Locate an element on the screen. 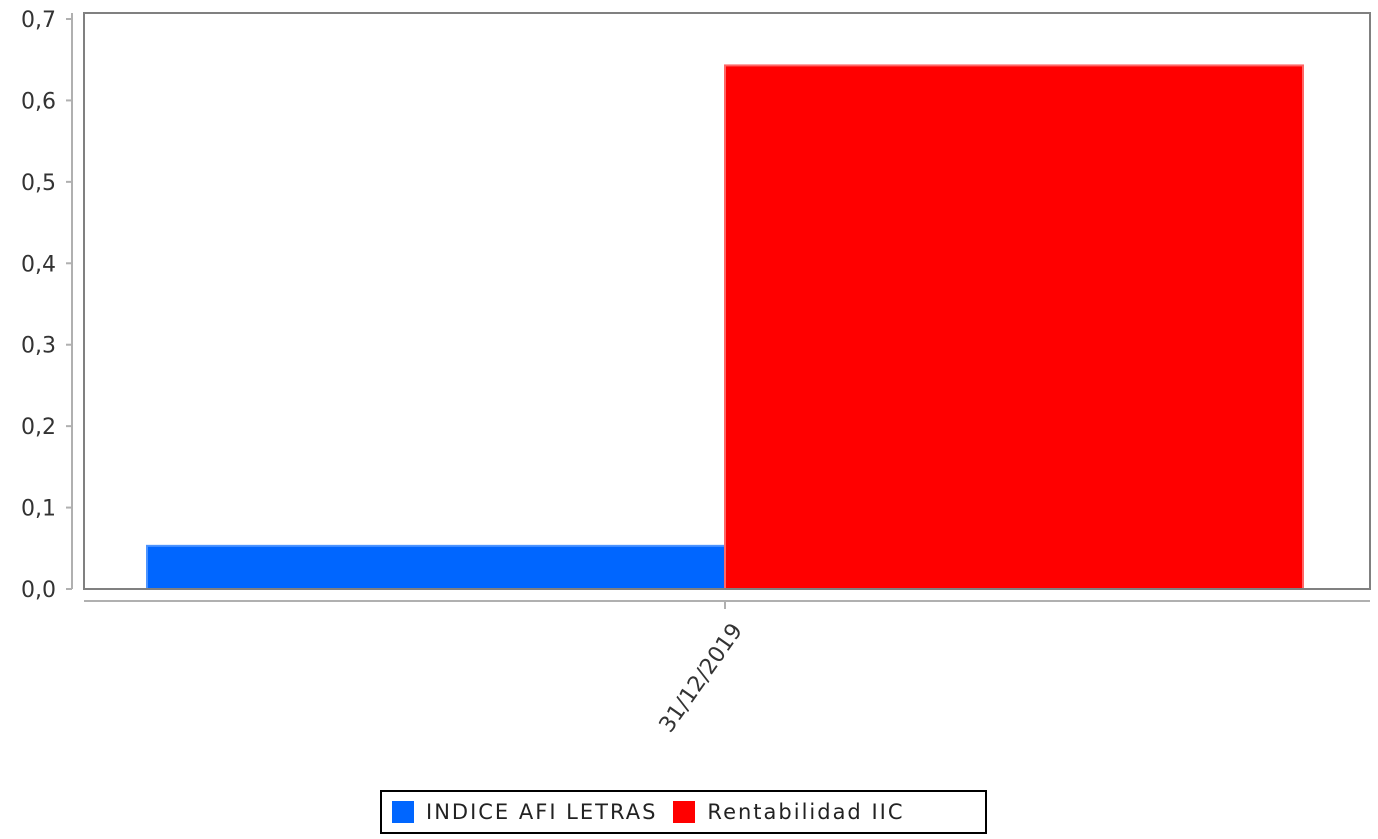 The image size is (1378, 839). legend-label: Rentabilidad IIC is located at coordinates (806, 812).